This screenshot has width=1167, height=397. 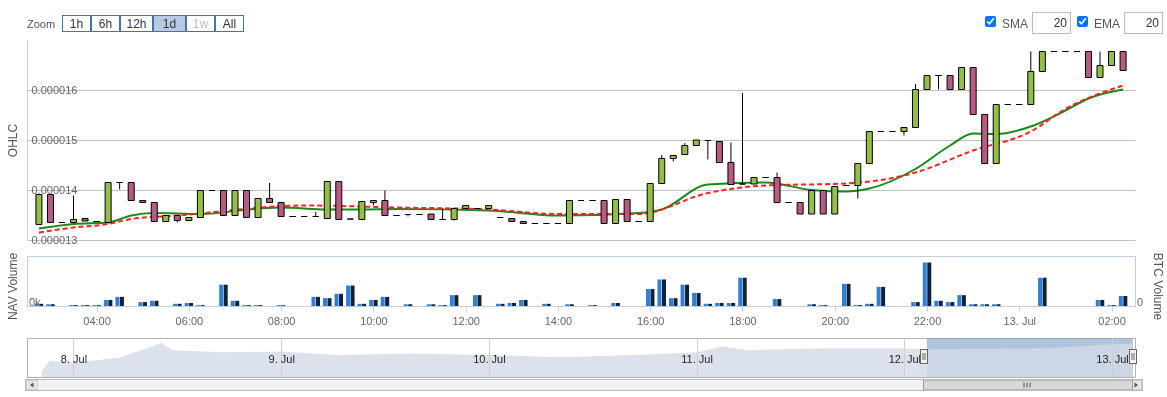 What do you see at coordinates (54, 189) in the screenshot?
I see `y-tick-label: 0.000014` at bounding box center [54, 189].